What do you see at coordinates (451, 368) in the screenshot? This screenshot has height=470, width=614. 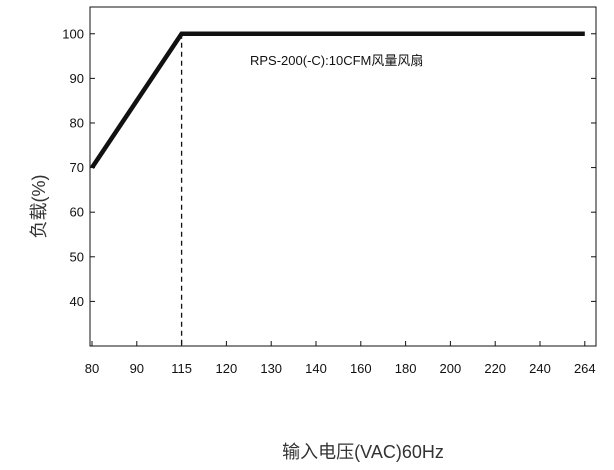 I see `x-tick-label: 200` at bounding box center [451, 368].